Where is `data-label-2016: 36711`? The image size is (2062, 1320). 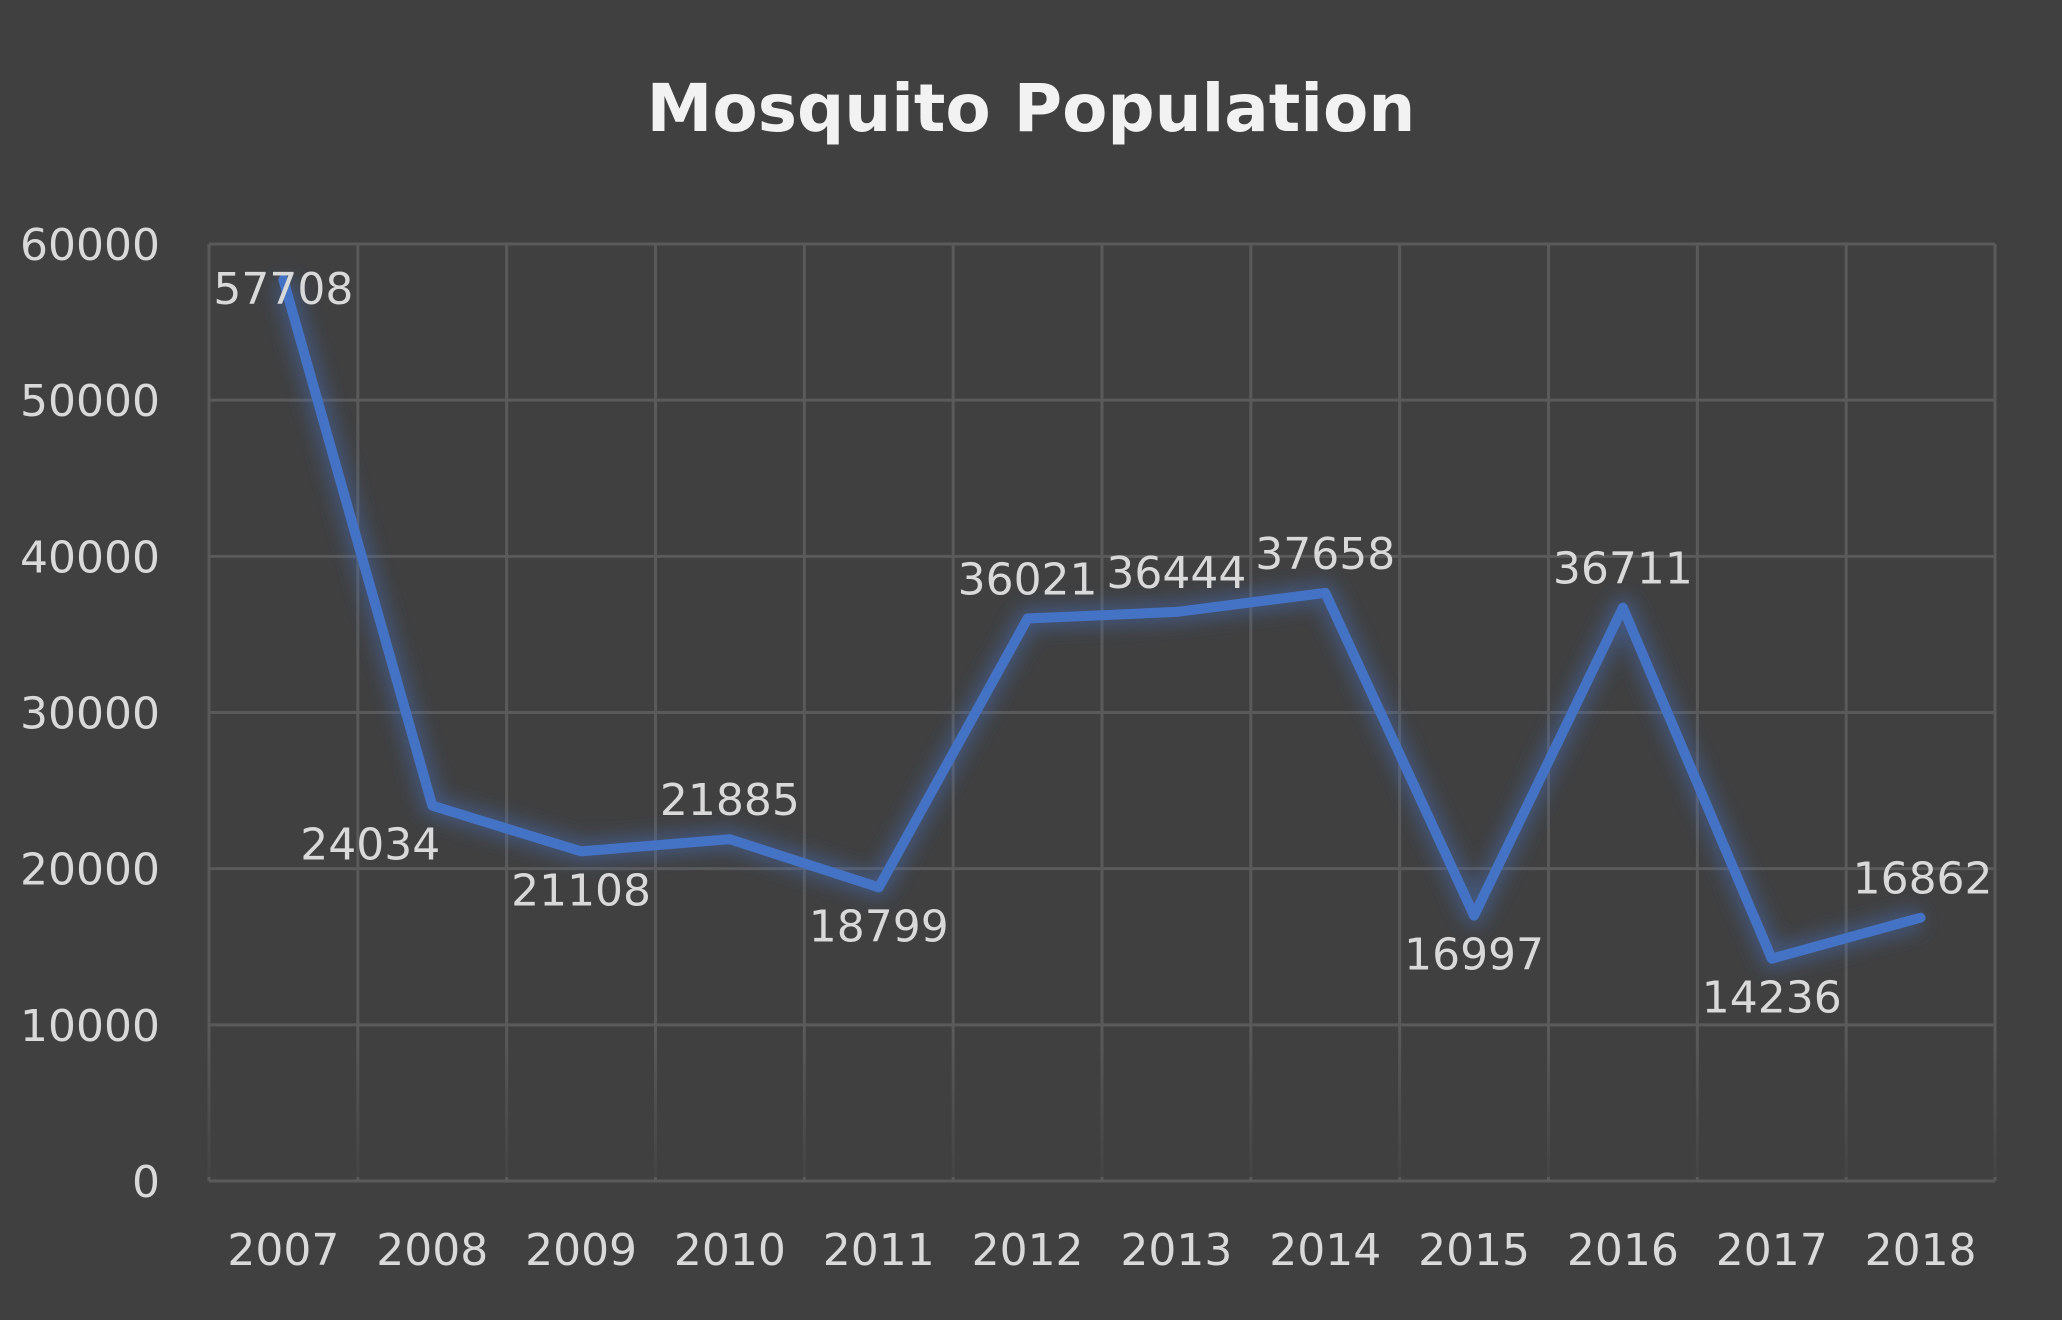
data-label-2016: 36711 is located at coordinates (1623, 569).